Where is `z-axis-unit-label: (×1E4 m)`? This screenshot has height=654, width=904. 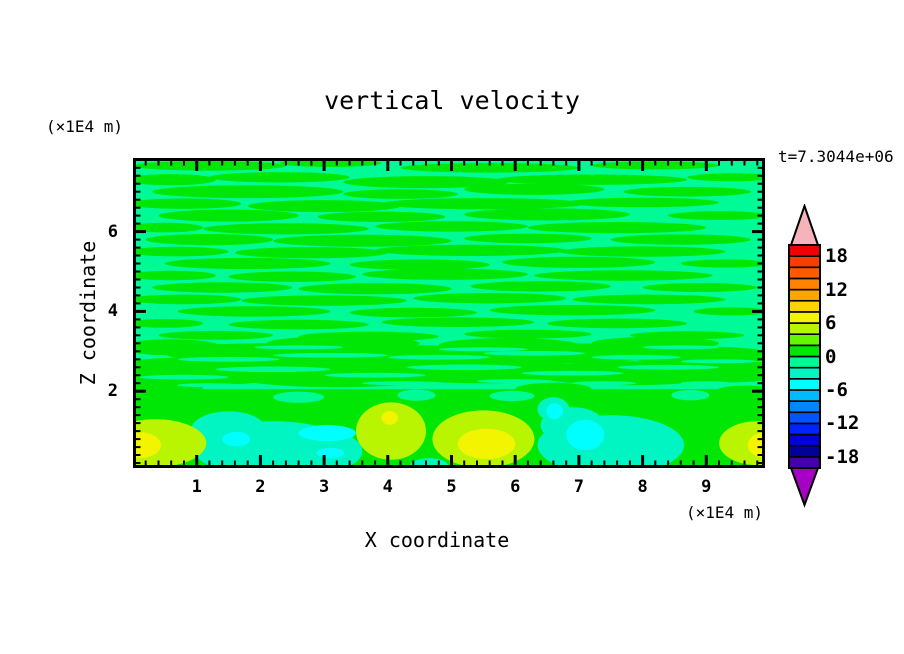 z-axis-unit-label: (×1E4 m) is located at coordinates (85, 126).